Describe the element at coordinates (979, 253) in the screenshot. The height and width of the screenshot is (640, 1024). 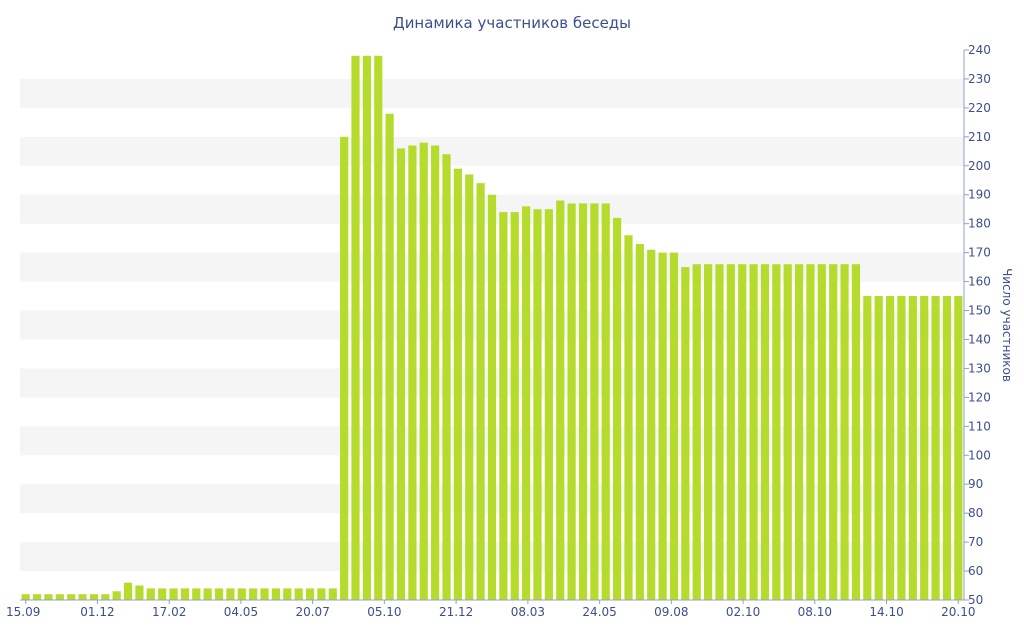
I see `y-tick-label: 170` at that location.